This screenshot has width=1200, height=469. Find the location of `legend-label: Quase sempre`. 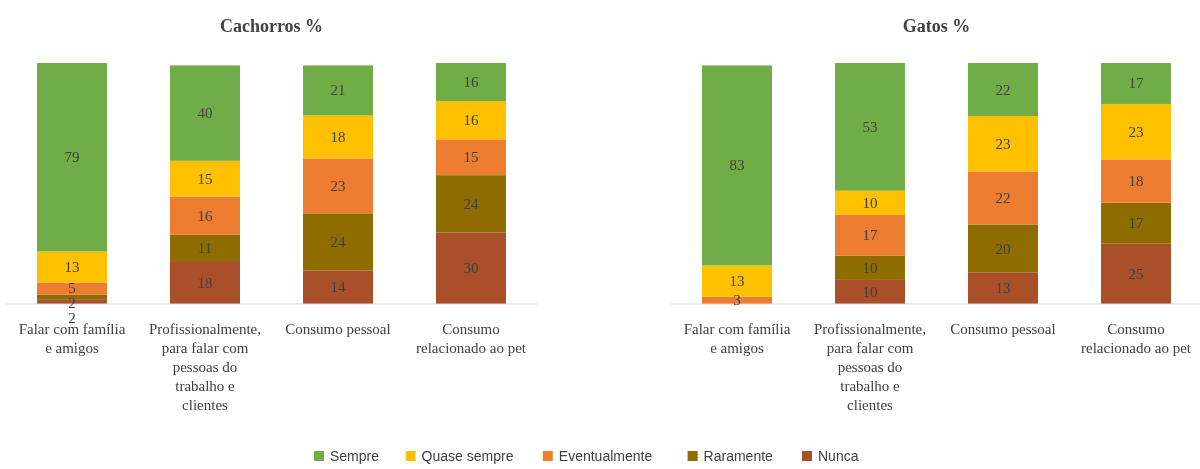

legend-label: Quase sempre is located at coordinates (467, 456).